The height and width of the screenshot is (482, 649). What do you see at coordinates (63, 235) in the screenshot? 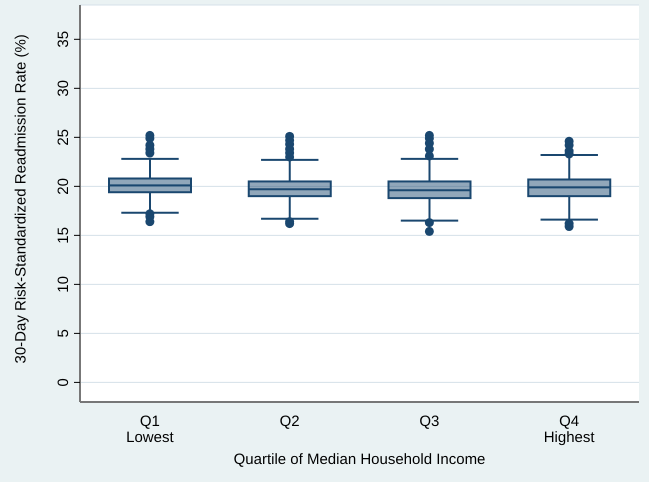
I see `y-tick-label: 15` at bounding box center [63, 235].